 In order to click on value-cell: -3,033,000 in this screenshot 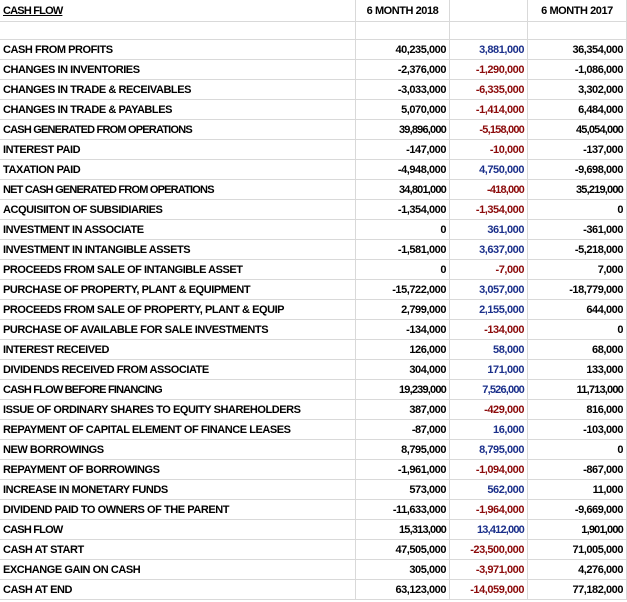, I will do `click(403, 90)`.